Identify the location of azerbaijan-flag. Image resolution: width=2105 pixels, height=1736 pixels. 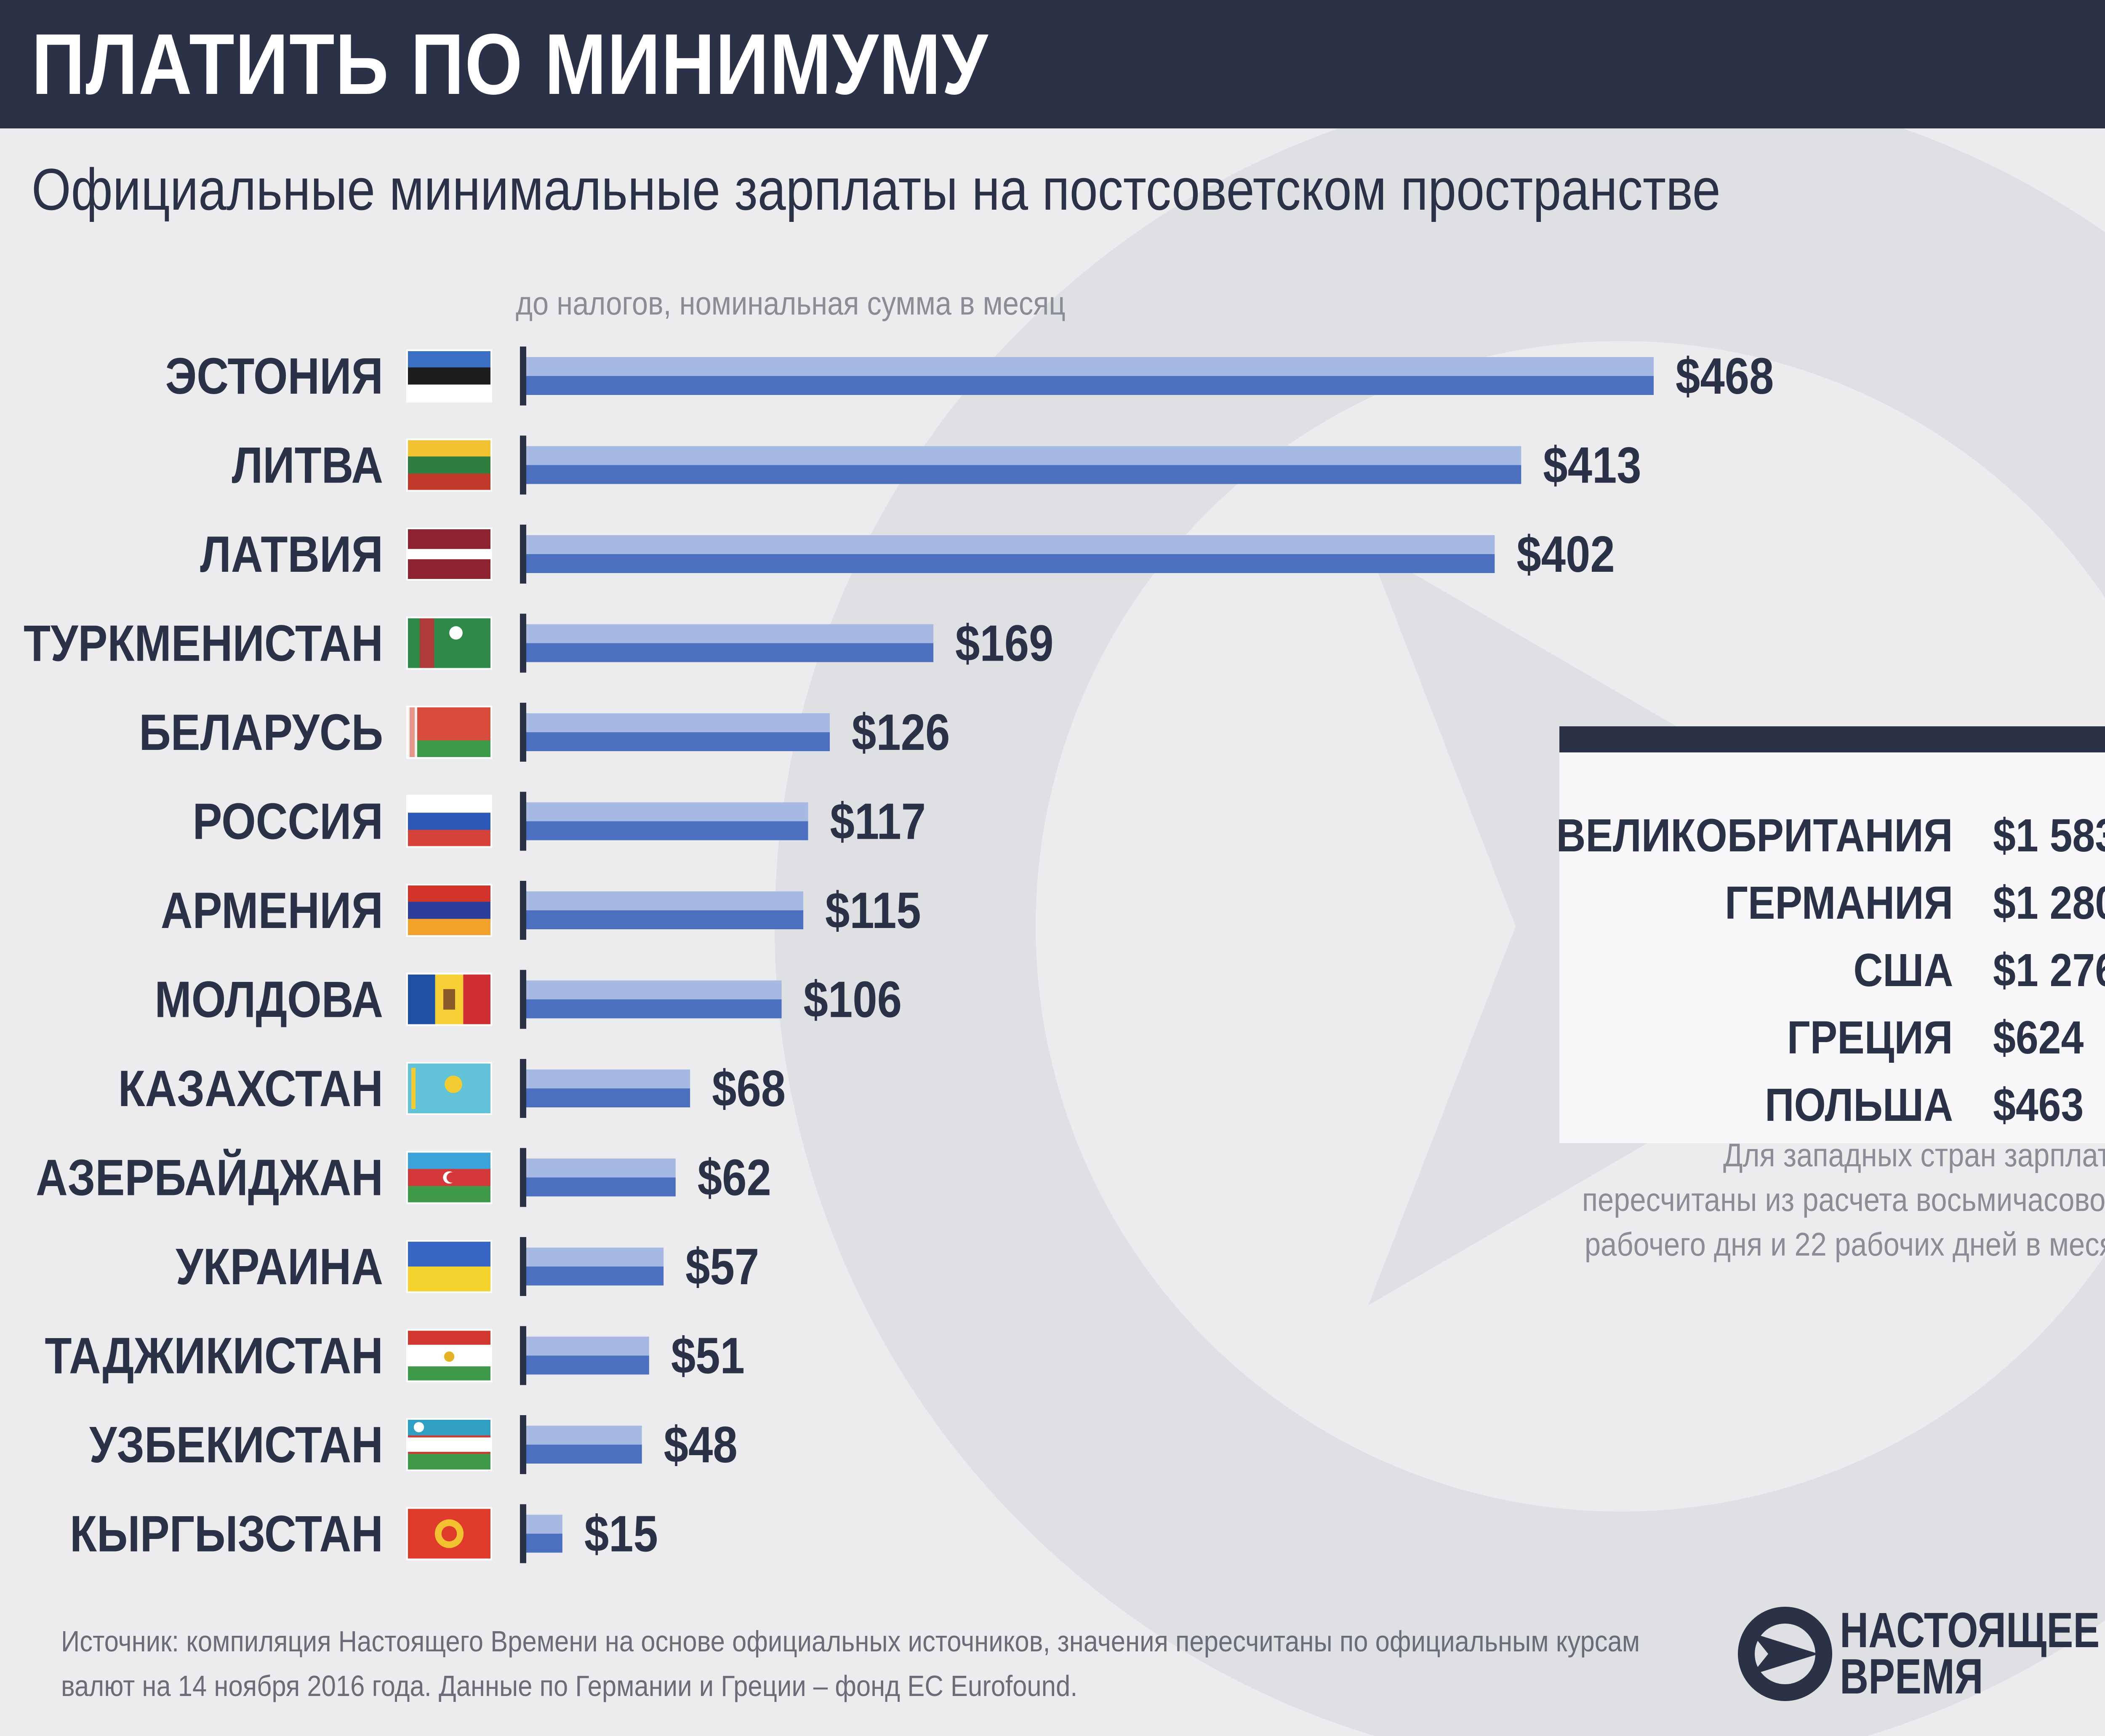
(449, 1177).